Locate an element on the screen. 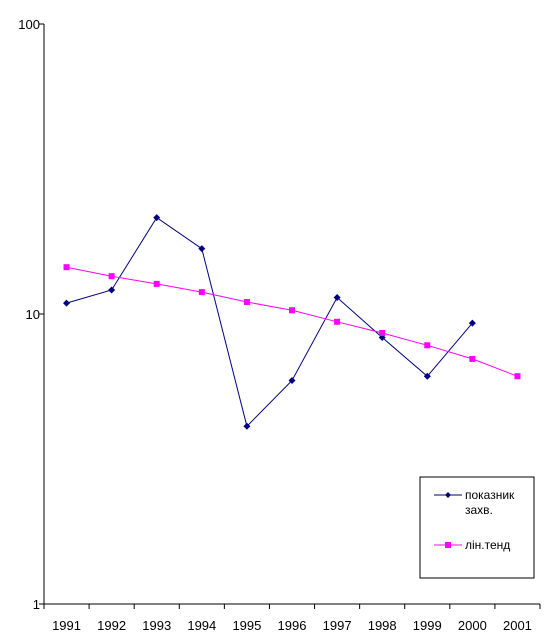 The image size is (544, 641). legend-box is located at coordinates (477, 527).